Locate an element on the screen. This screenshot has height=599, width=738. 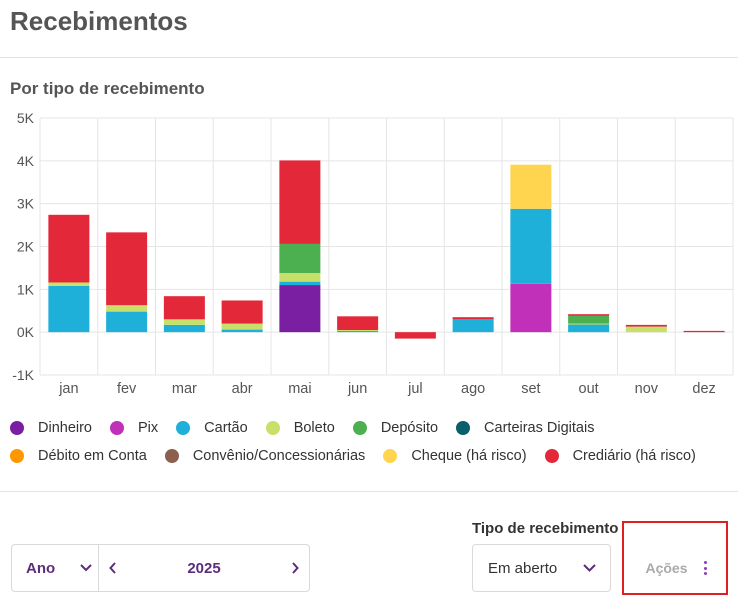
x-tick-label: out is located at coordinates (589, 389).